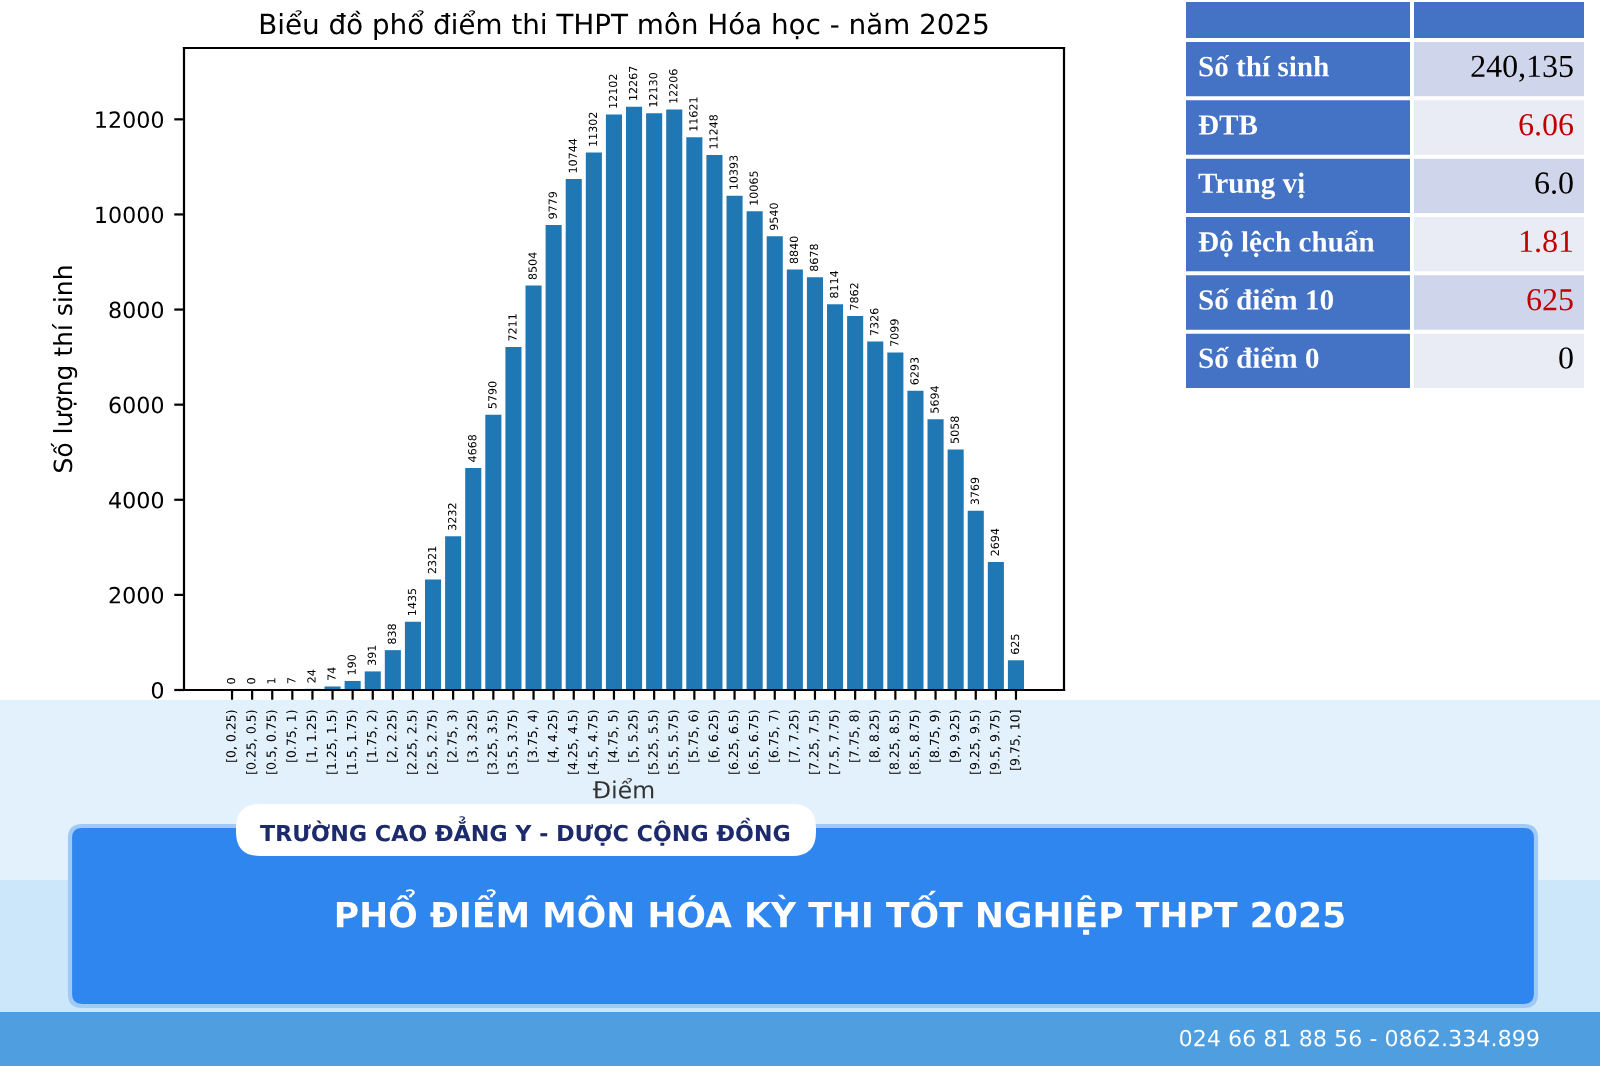  Describe the element at coordinates (130, 215) in the screenshot. I see `y-tick-label: 10000` at that location.